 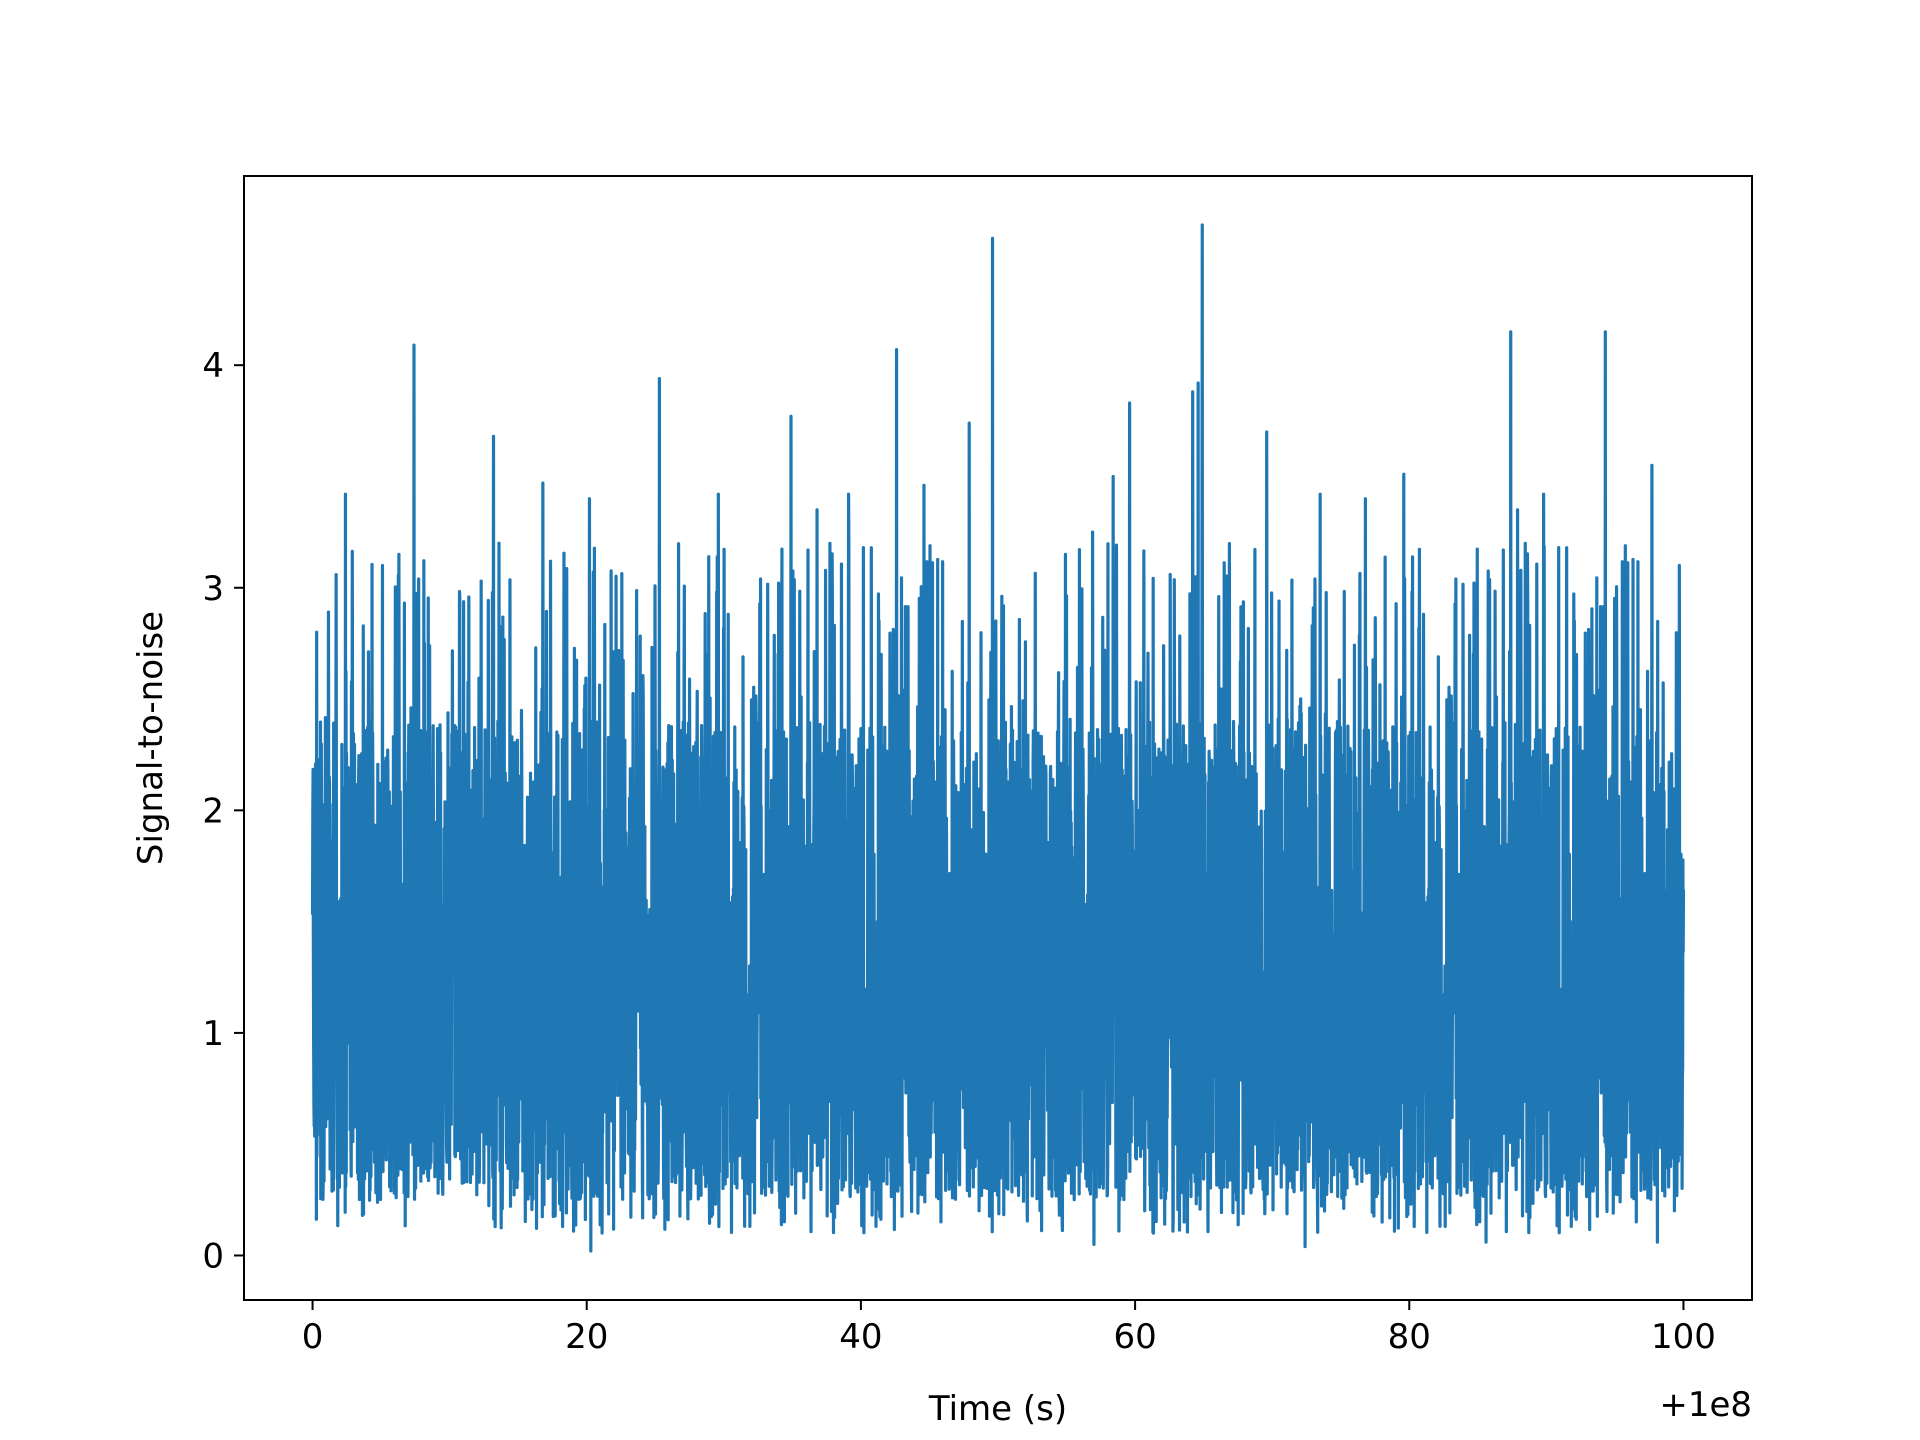 What do you see at coordinates (586, 1337) in the screenshot?
I see `x-tick-label: 20` at bounding box center [586, 1337].